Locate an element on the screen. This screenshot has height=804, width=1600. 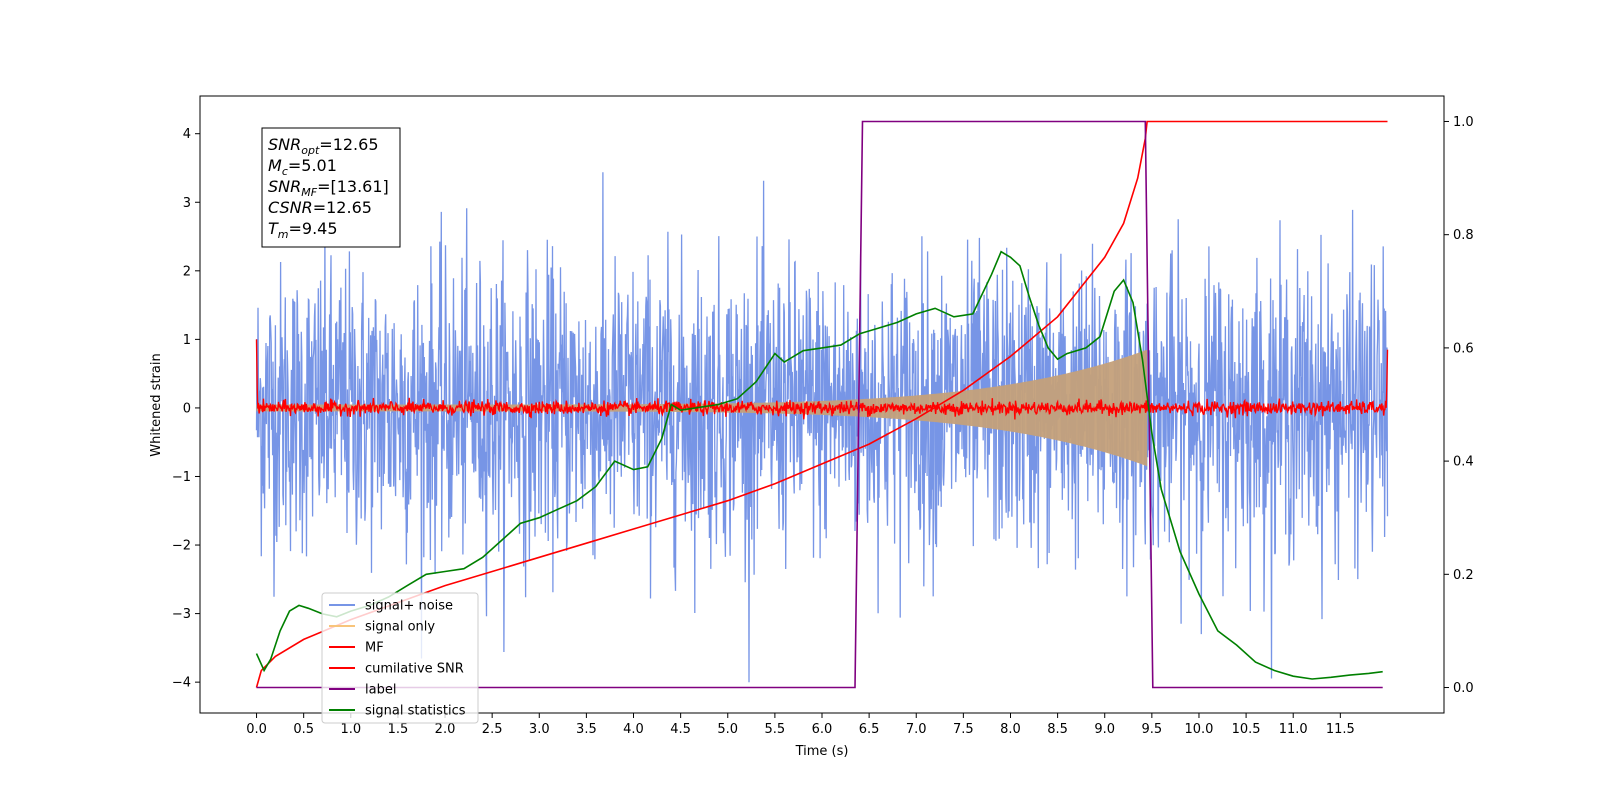
y-tick-label: 2 is located at coordinates (187, 271).